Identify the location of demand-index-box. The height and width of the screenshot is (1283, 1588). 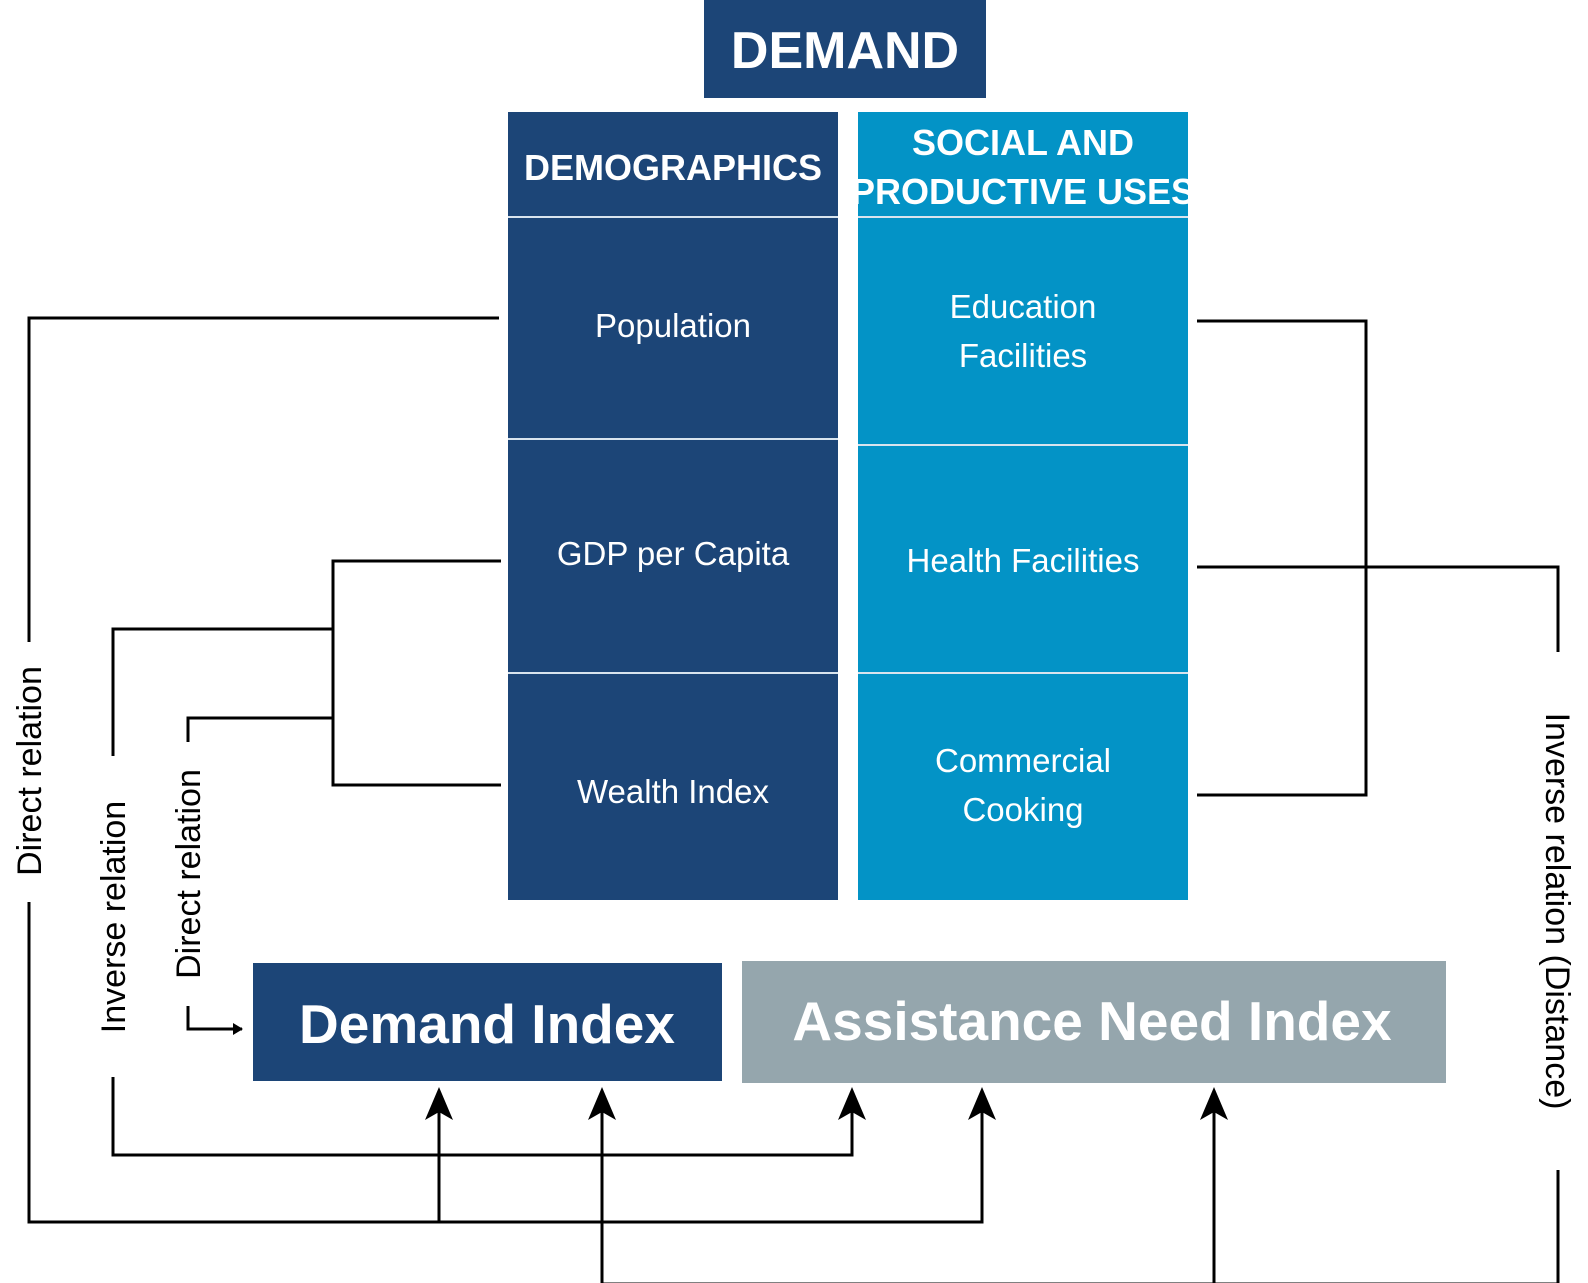
(487, 1022).